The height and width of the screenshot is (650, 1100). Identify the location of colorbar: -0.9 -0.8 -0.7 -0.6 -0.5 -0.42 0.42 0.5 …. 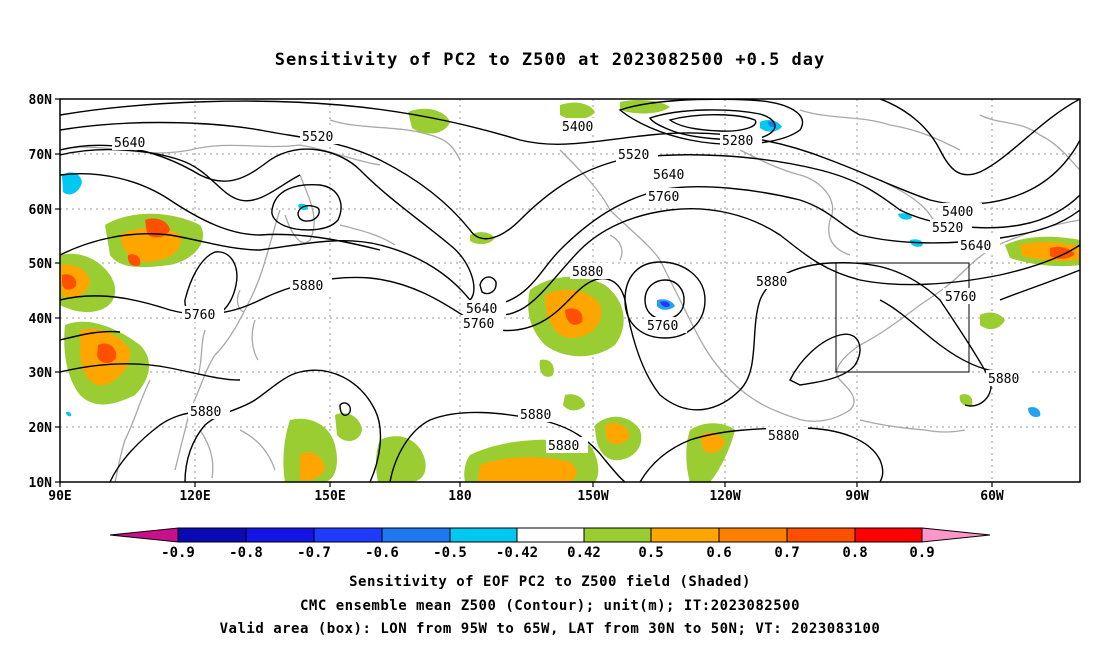
(550, 544).